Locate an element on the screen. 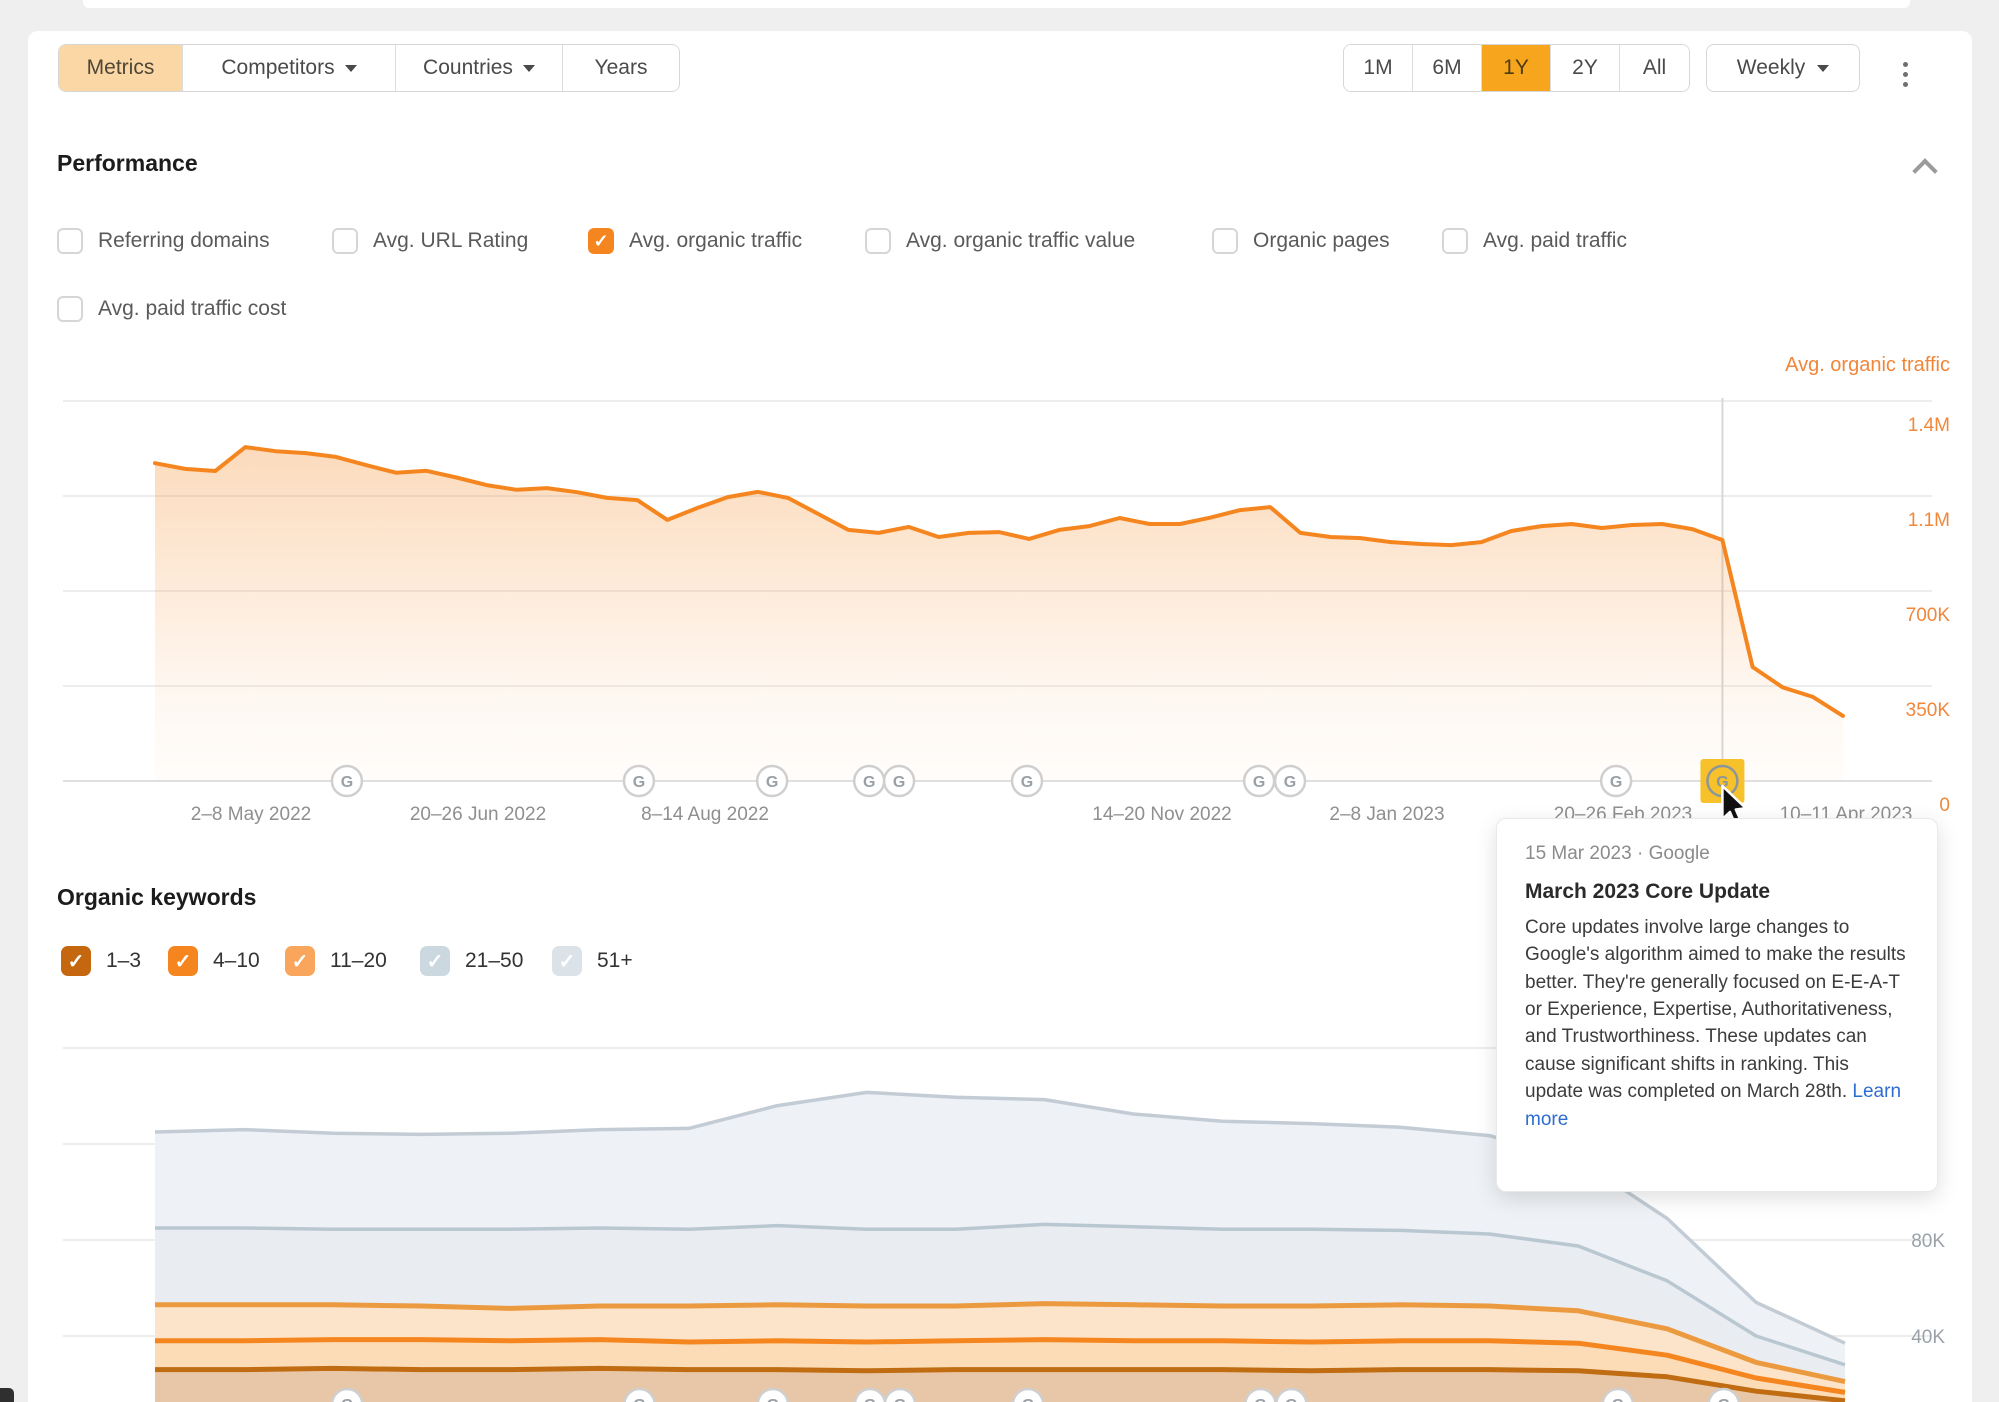  checkbox-51+: ✓ 51+ is located at coordinates (592, 961).